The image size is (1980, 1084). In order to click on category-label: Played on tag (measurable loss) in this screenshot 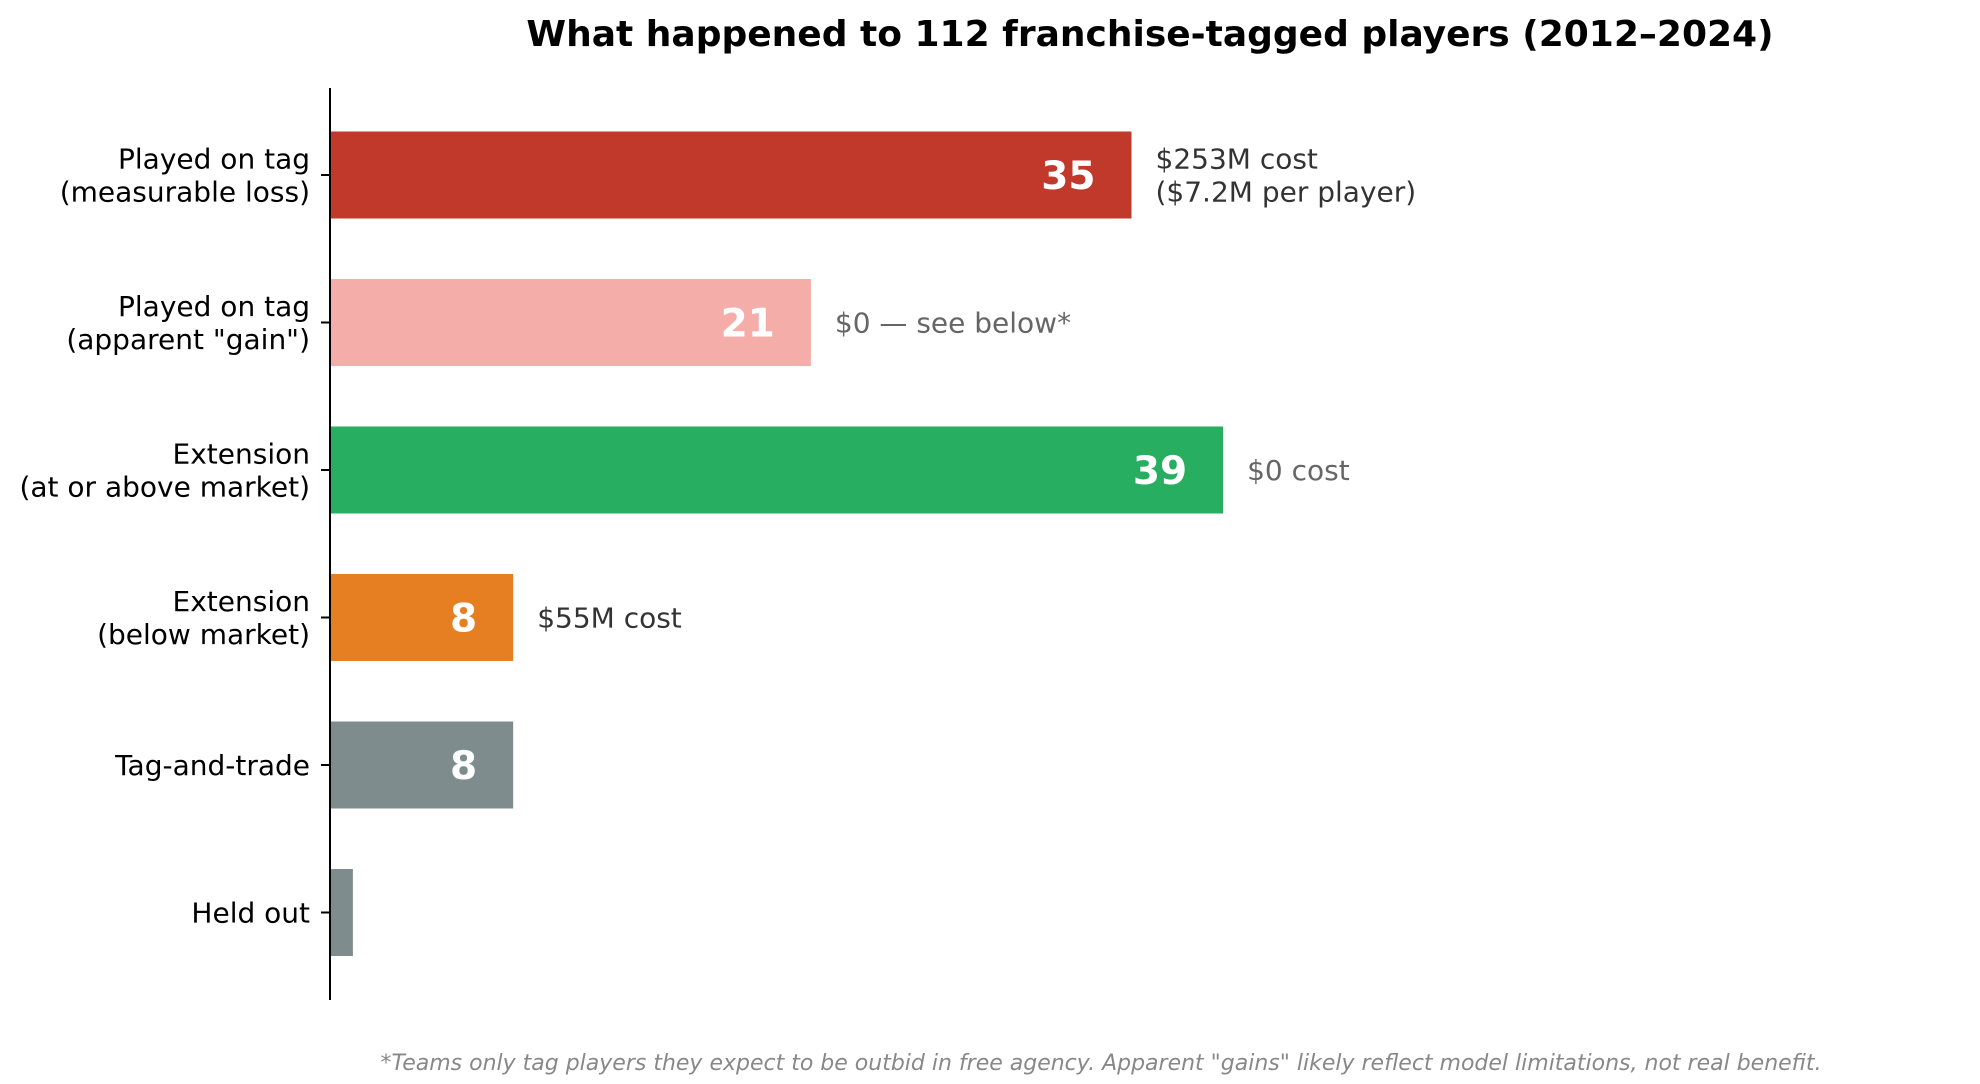, I will do `click(185, 176)`.